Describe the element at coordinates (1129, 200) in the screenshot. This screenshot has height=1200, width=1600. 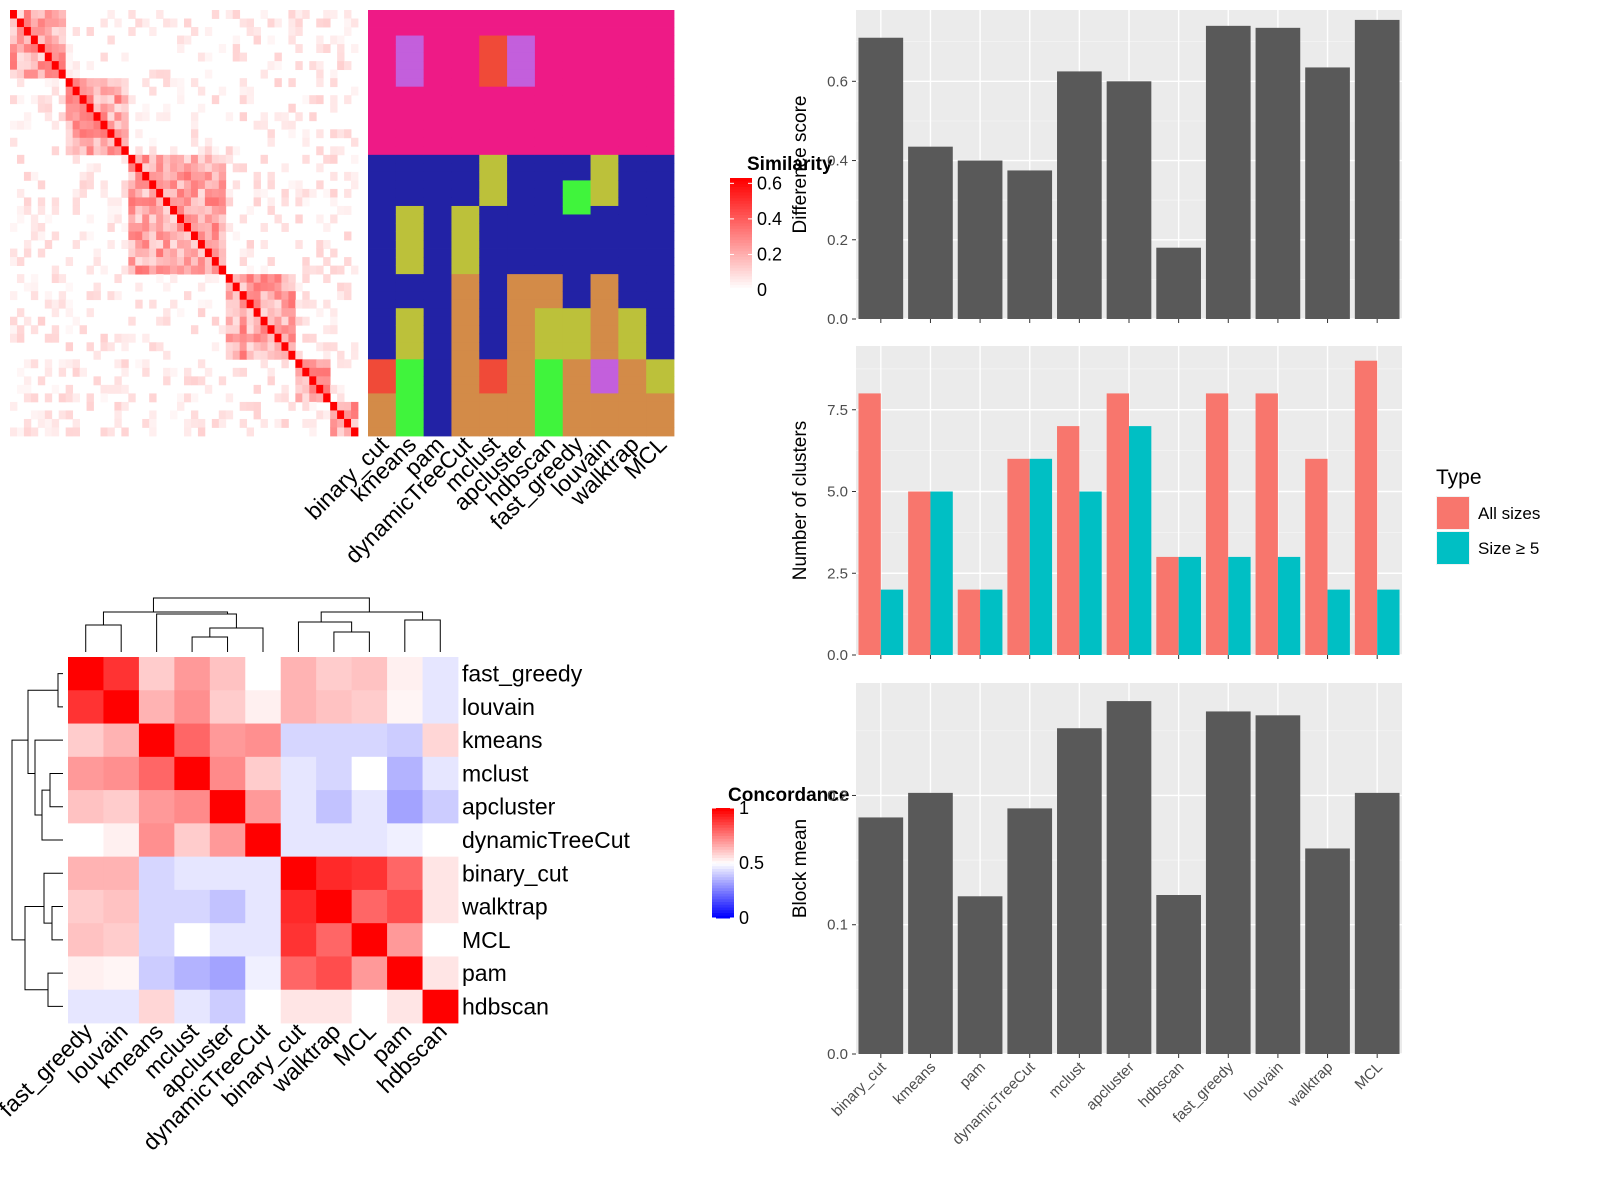
I see `bar` at that location.